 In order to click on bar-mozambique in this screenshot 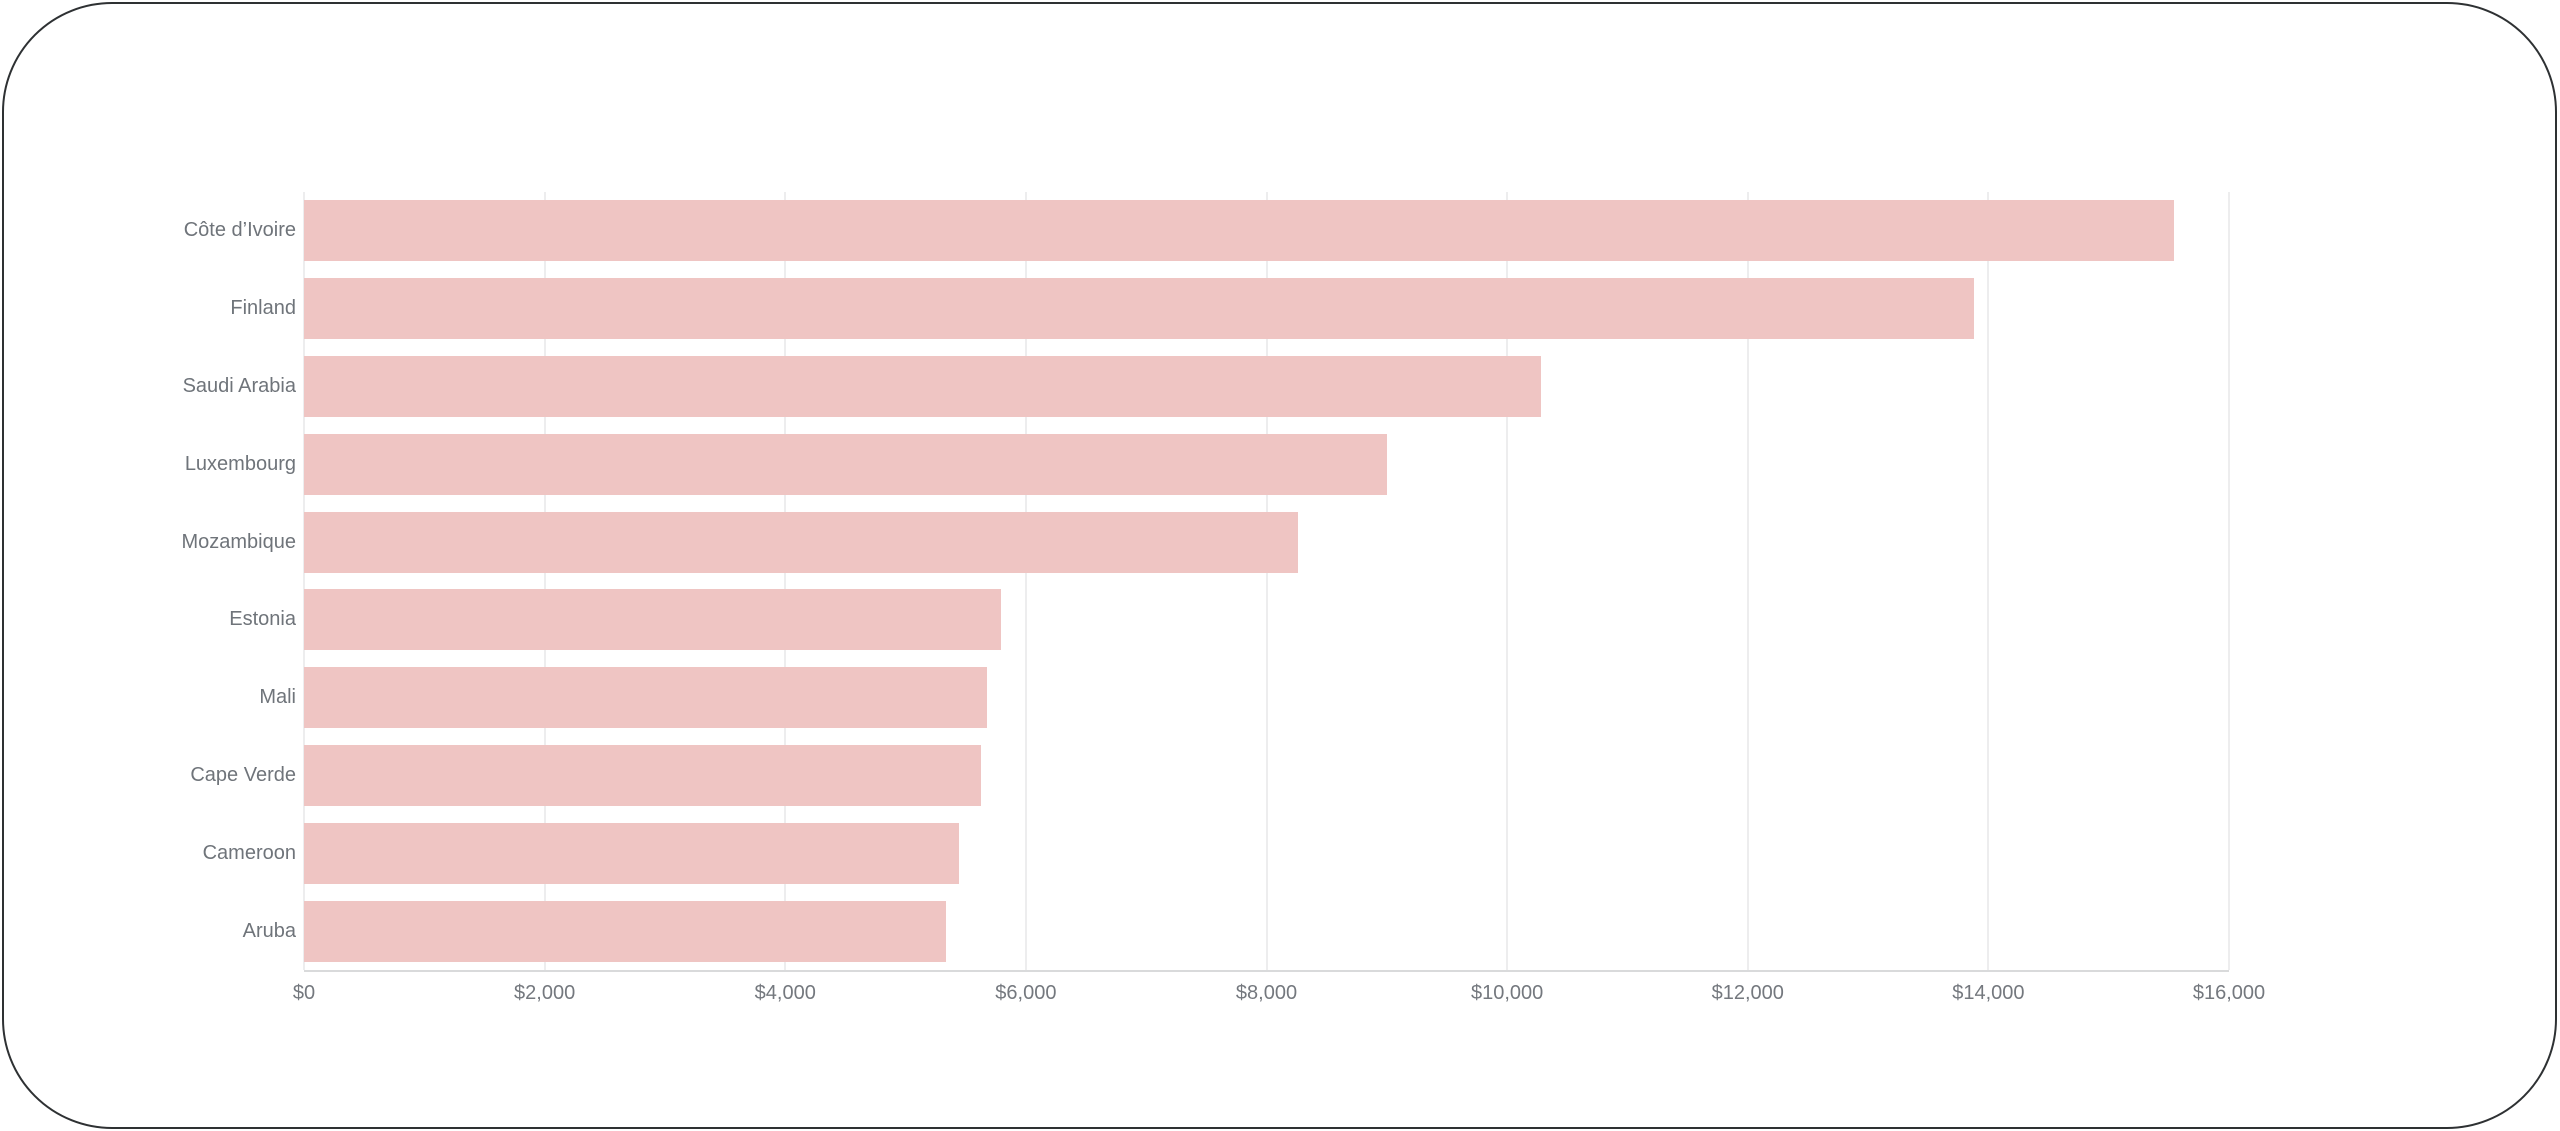, I will do `click(801, 542)`.